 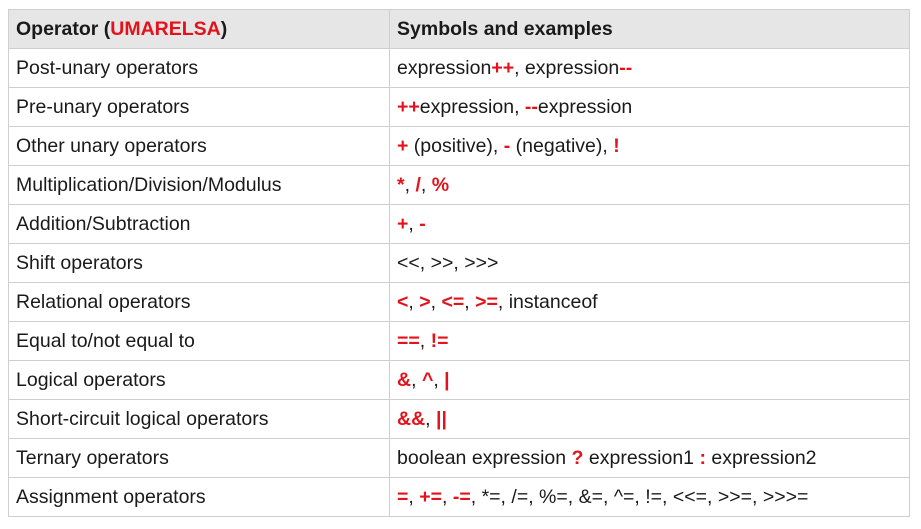 I want to click on operator-symbol: /, so click(x=418, y=184).